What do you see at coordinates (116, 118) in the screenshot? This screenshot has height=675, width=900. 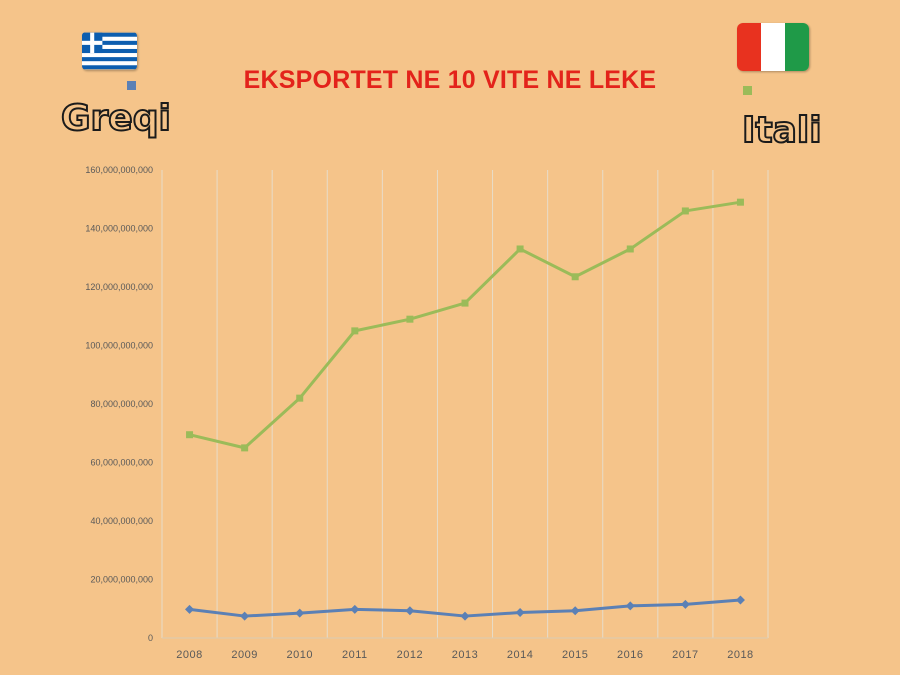 I see `legend-label-greqi: Greqi` at bounding box center [116, 118].